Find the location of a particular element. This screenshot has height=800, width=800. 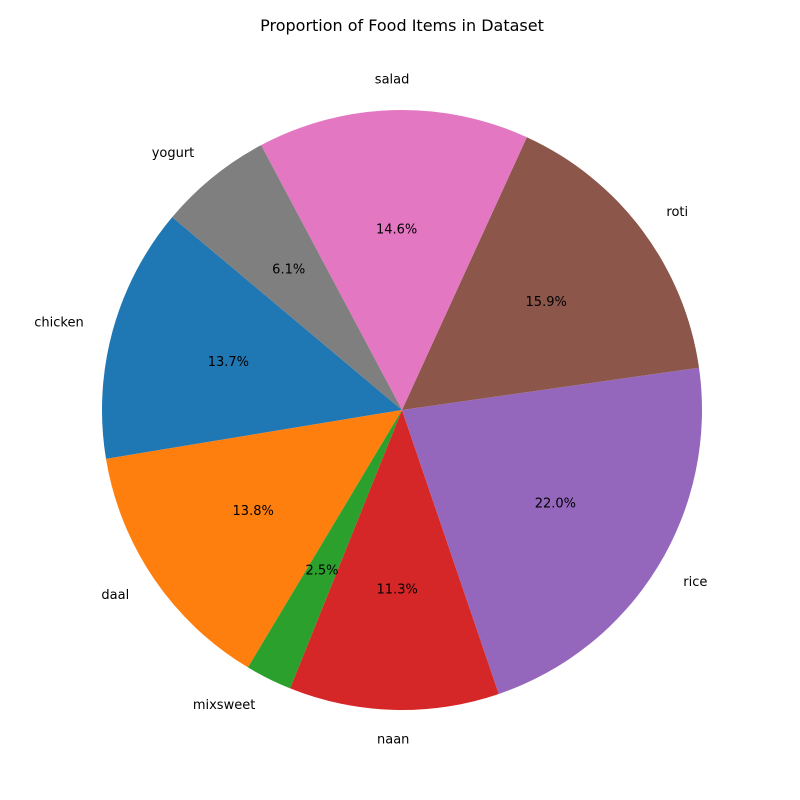

pie-slice-daal is located at coordinates (254, 539).